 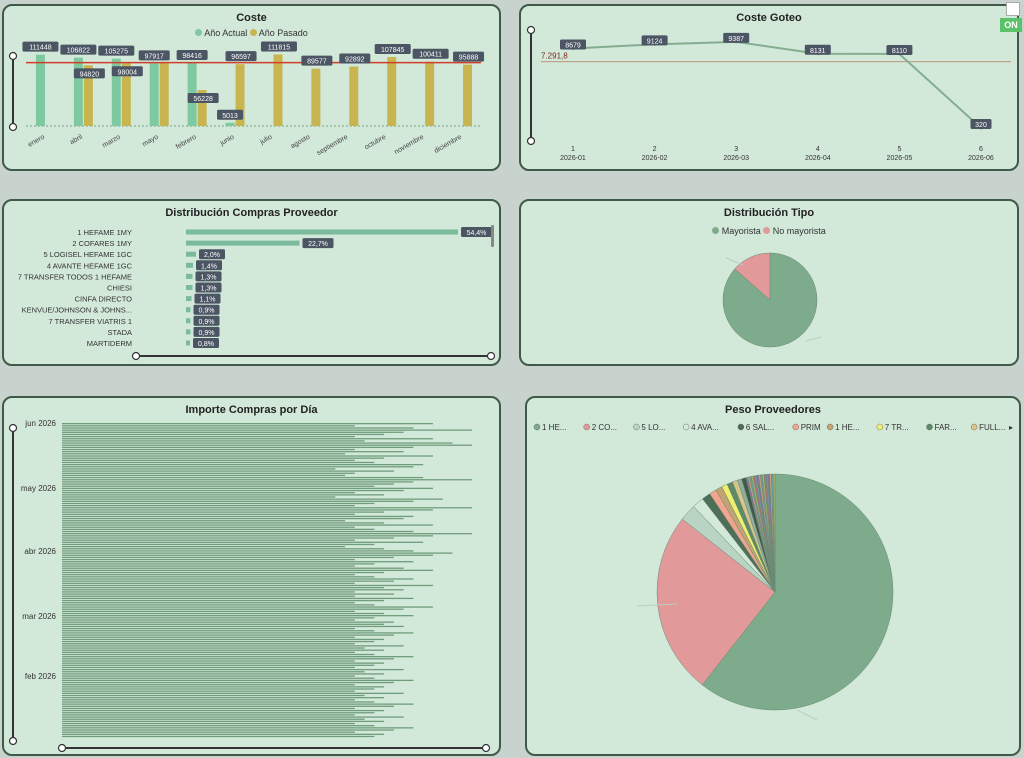 I want to click on goteo-slider-handle-end, so click(x=531, y=141).